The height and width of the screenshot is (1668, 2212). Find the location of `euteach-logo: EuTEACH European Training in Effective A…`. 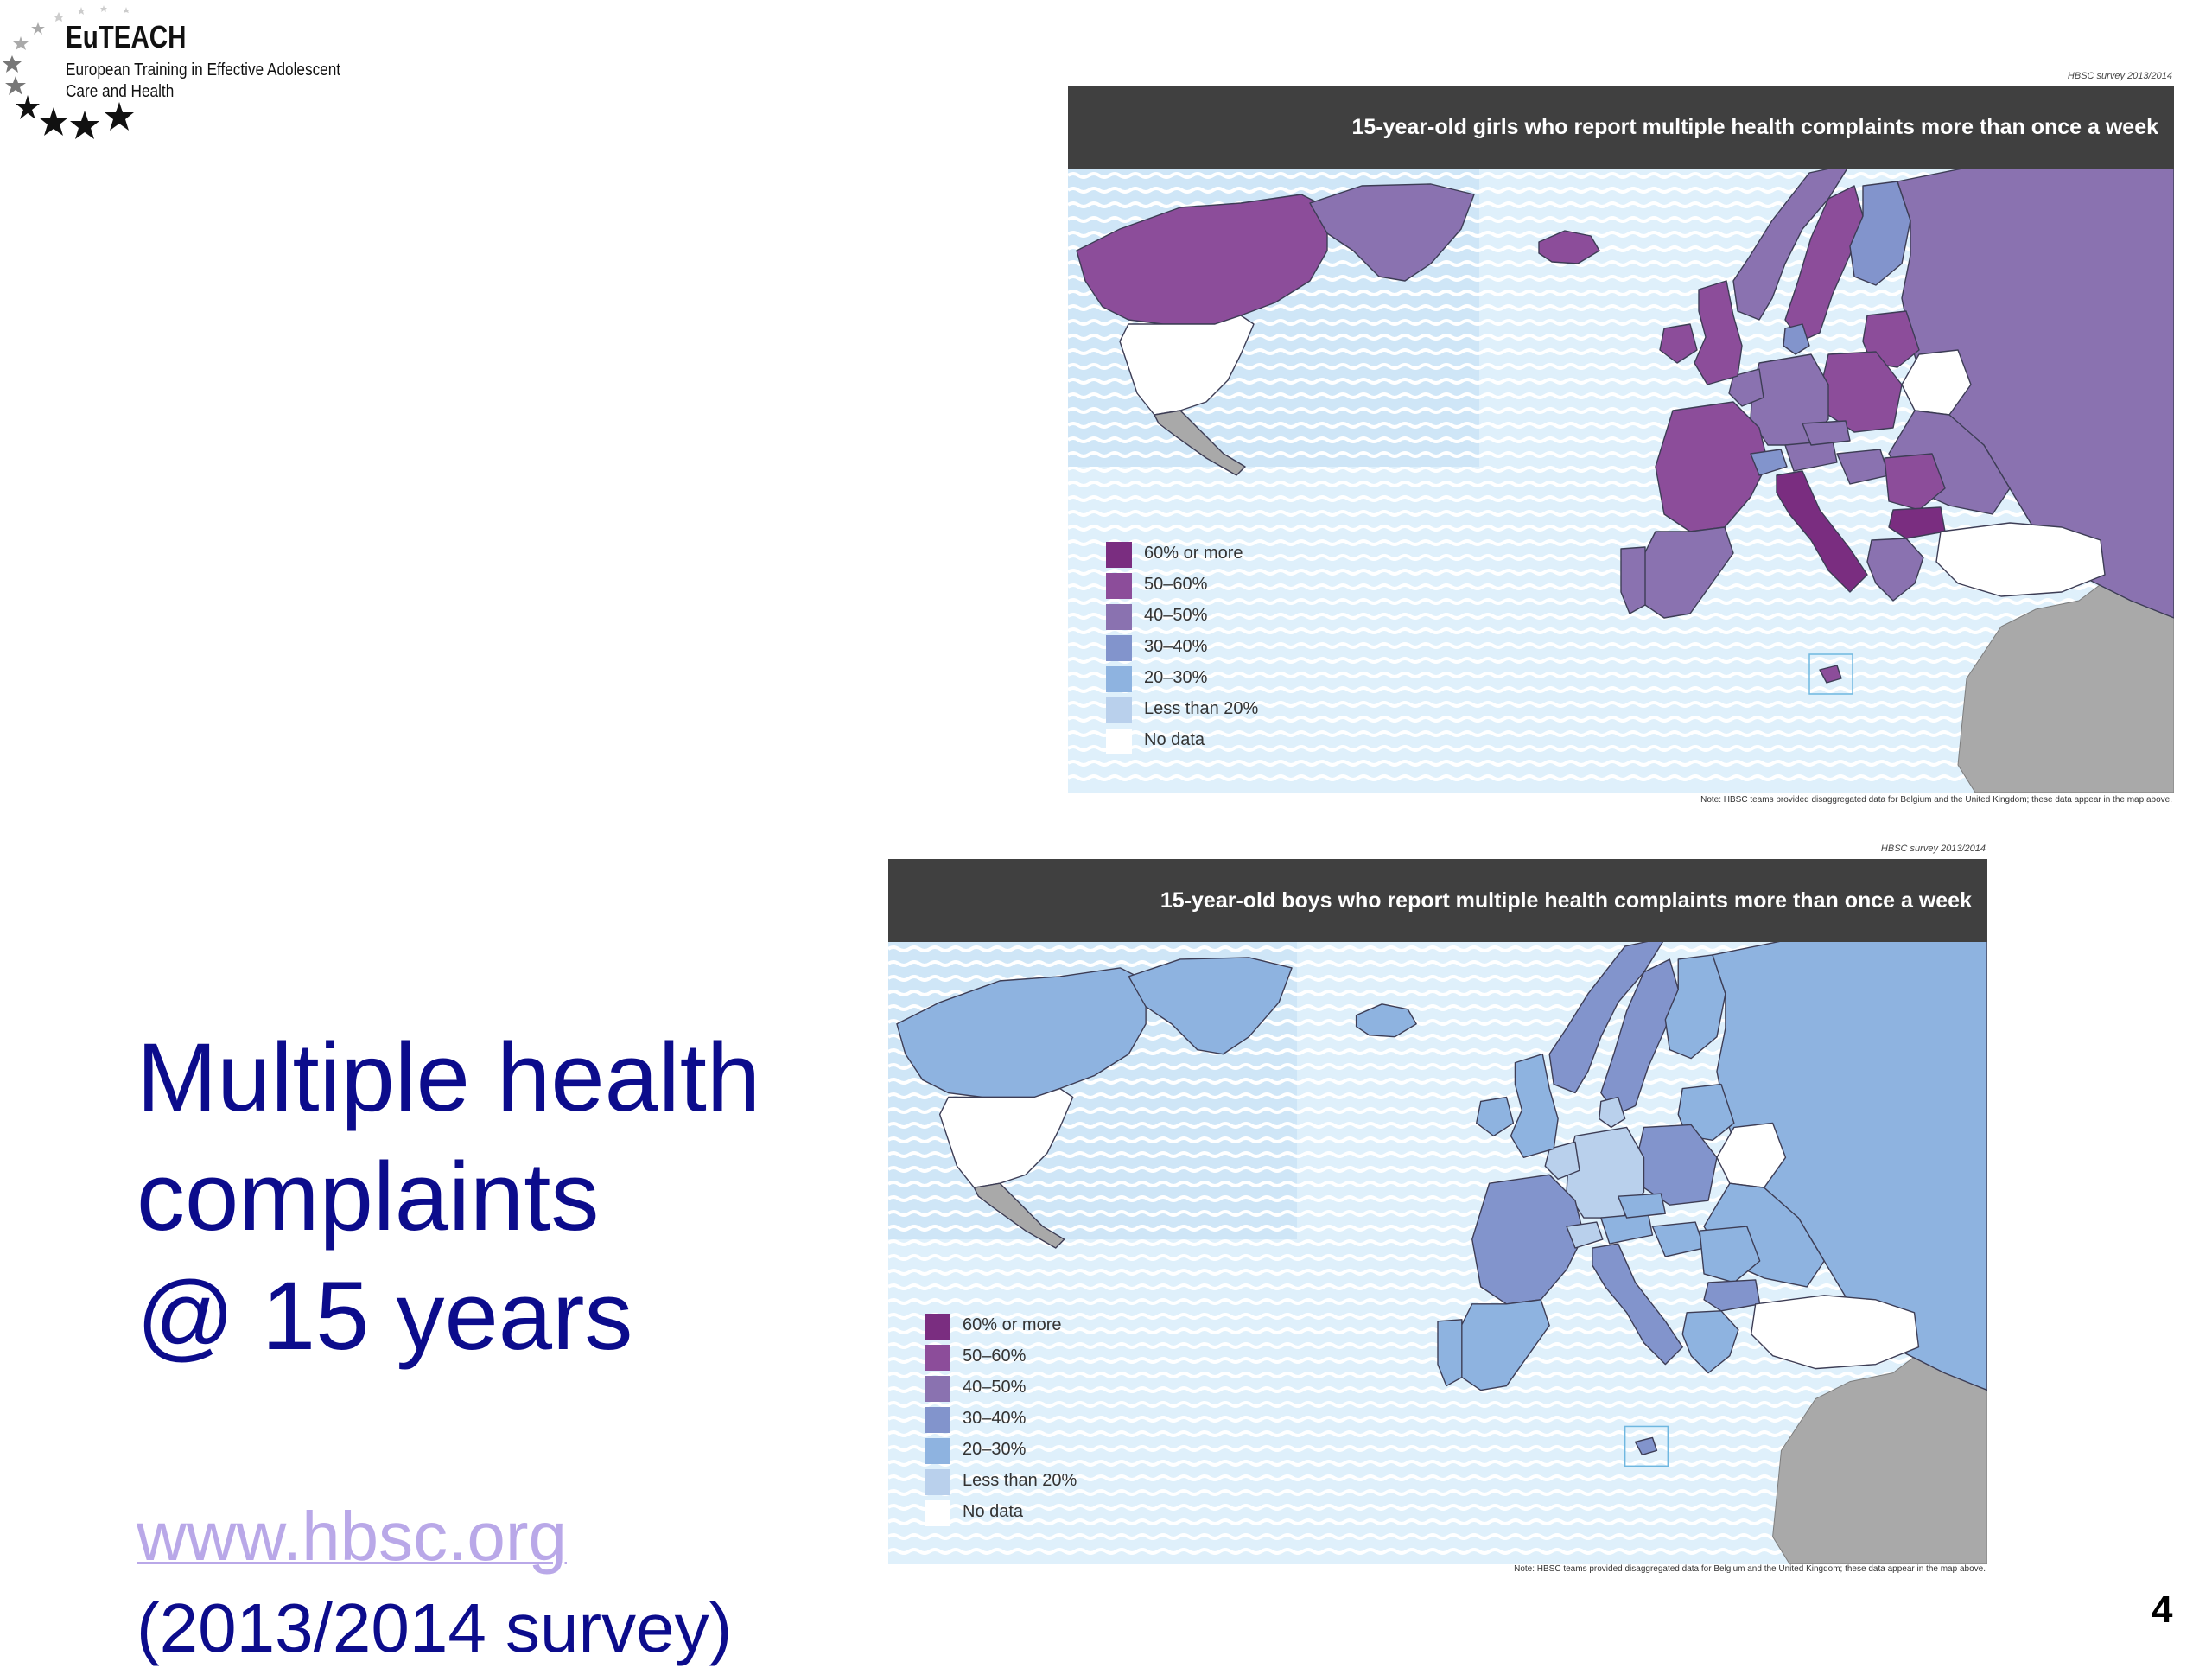

euteach-logo: EuTEACH European Training in Effective A… is located at coordinates (181, 82).